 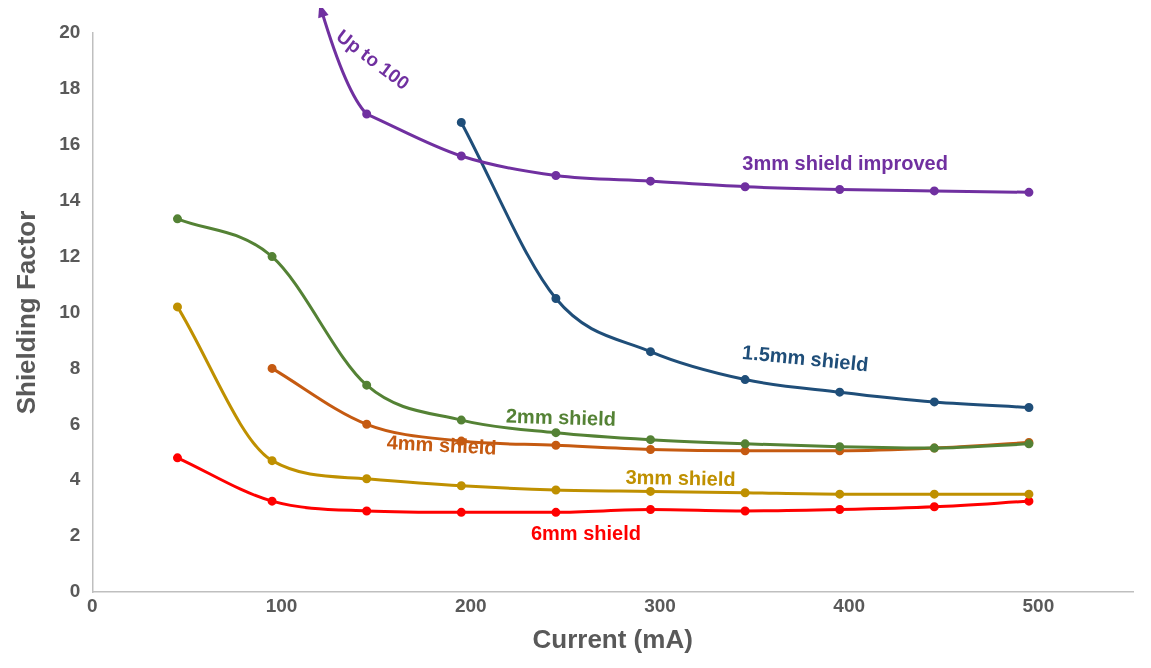 What do you see at coordinates (660, 605) in the screenshot?
I see `x-tick-label: 300` at bounding box center [660, 605].